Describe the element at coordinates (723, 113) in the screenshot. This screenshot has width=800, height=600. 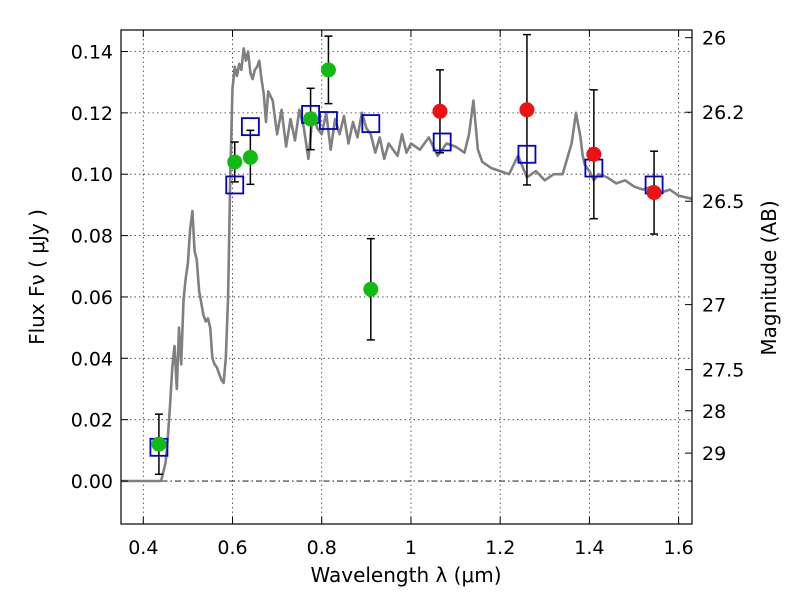
I see `y2-tick-label: 26.2` at that location.